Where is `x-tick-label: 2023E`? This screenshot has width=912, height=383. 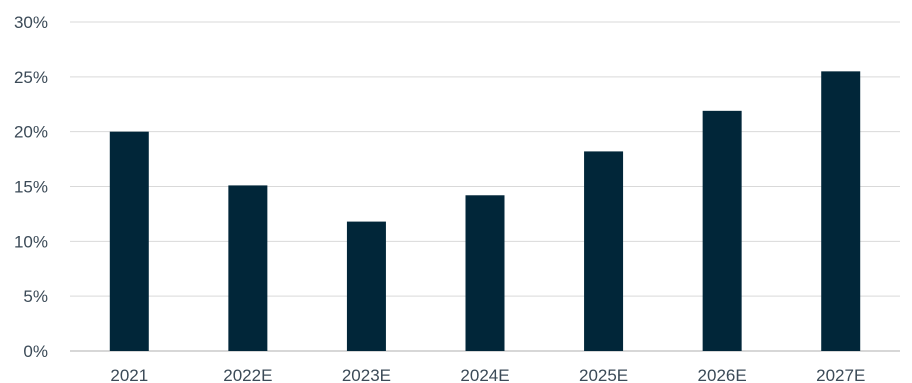
x-tick-label: 2023E is located at coordinates (366, 374).